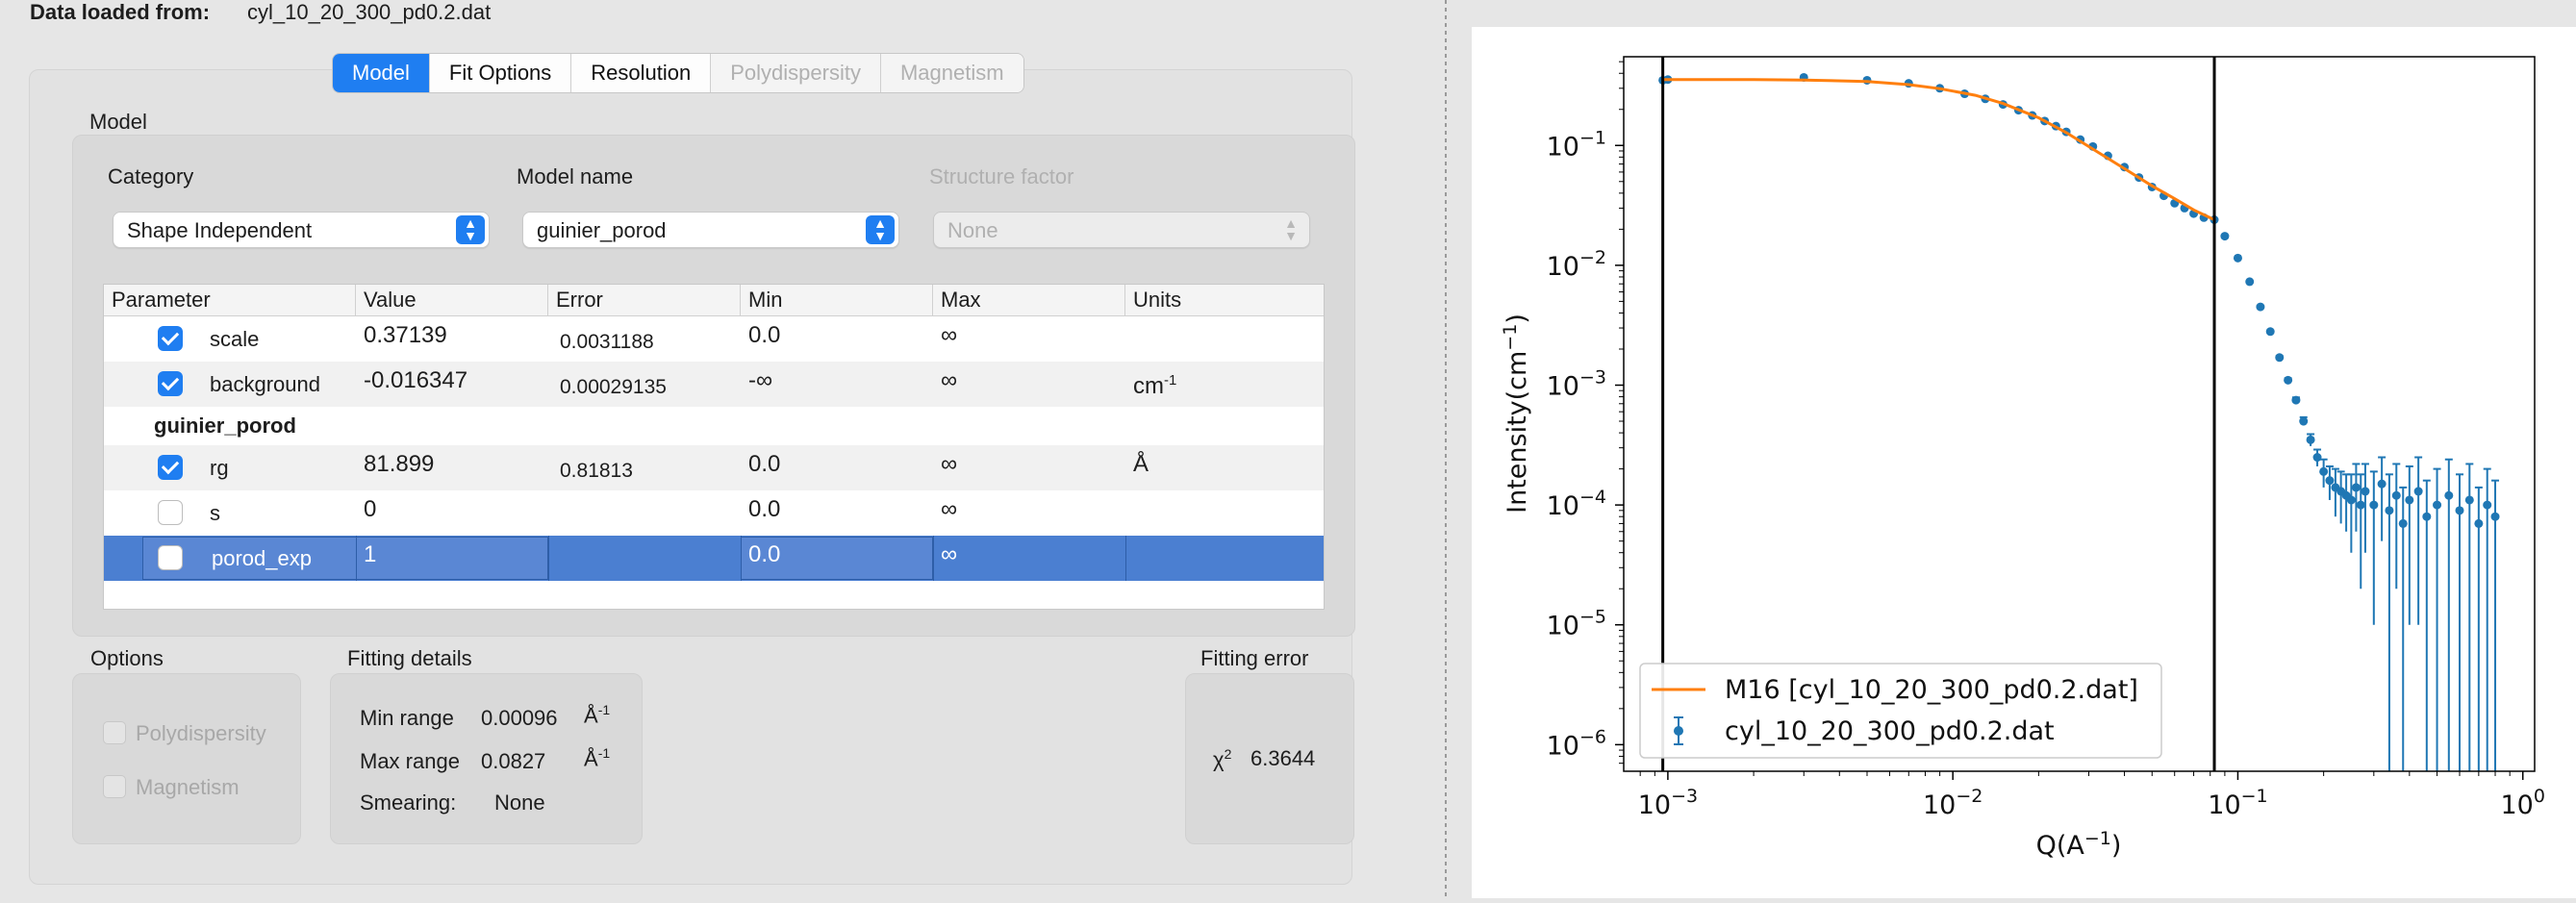 The height and width of the screenshot is (903, 2576). I want to click on options-group, so click(186, 758).